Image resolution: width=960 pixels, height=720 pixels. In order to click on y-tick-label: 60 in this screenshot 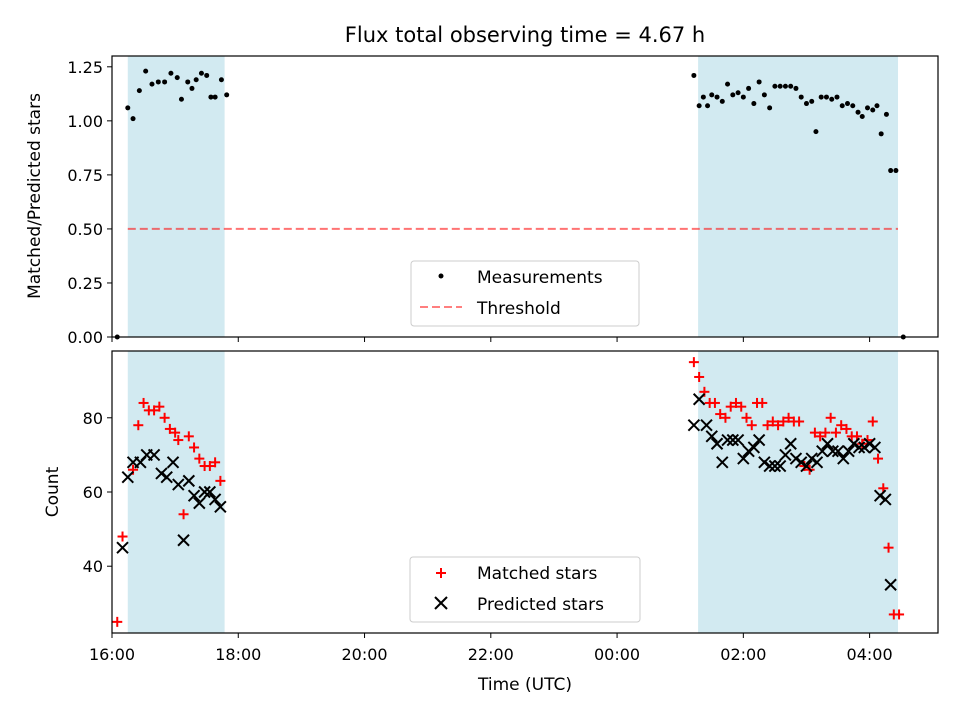, I will do `click(93, 492)`.